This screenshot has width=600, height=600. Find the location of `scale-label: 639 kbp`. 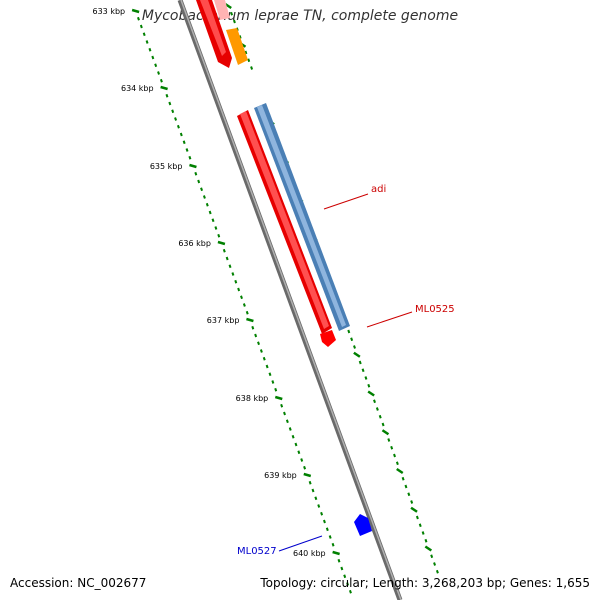

scale-label: 639 kbp is located at coordinates (280, 475).